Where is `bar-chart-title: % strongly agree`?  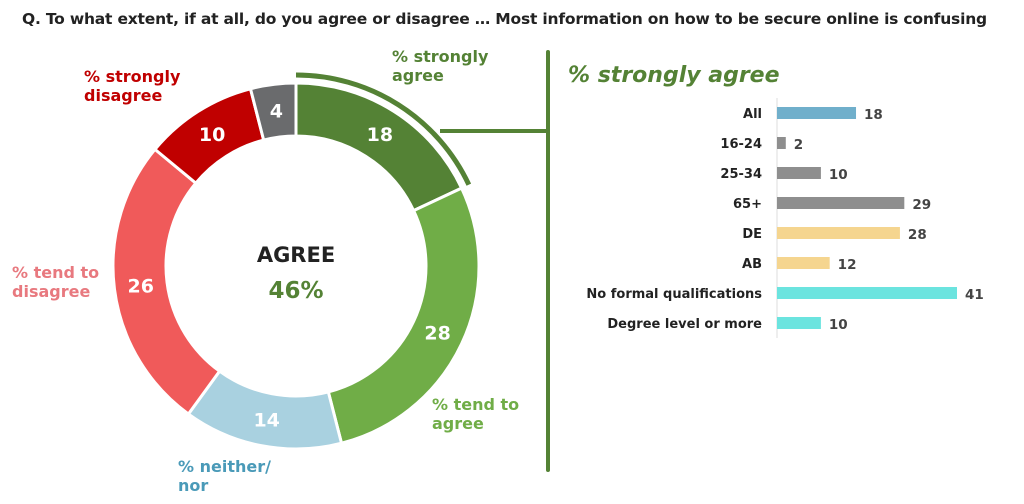 bar-chart-title: % strongly agree is located at coordinates (674, 75).